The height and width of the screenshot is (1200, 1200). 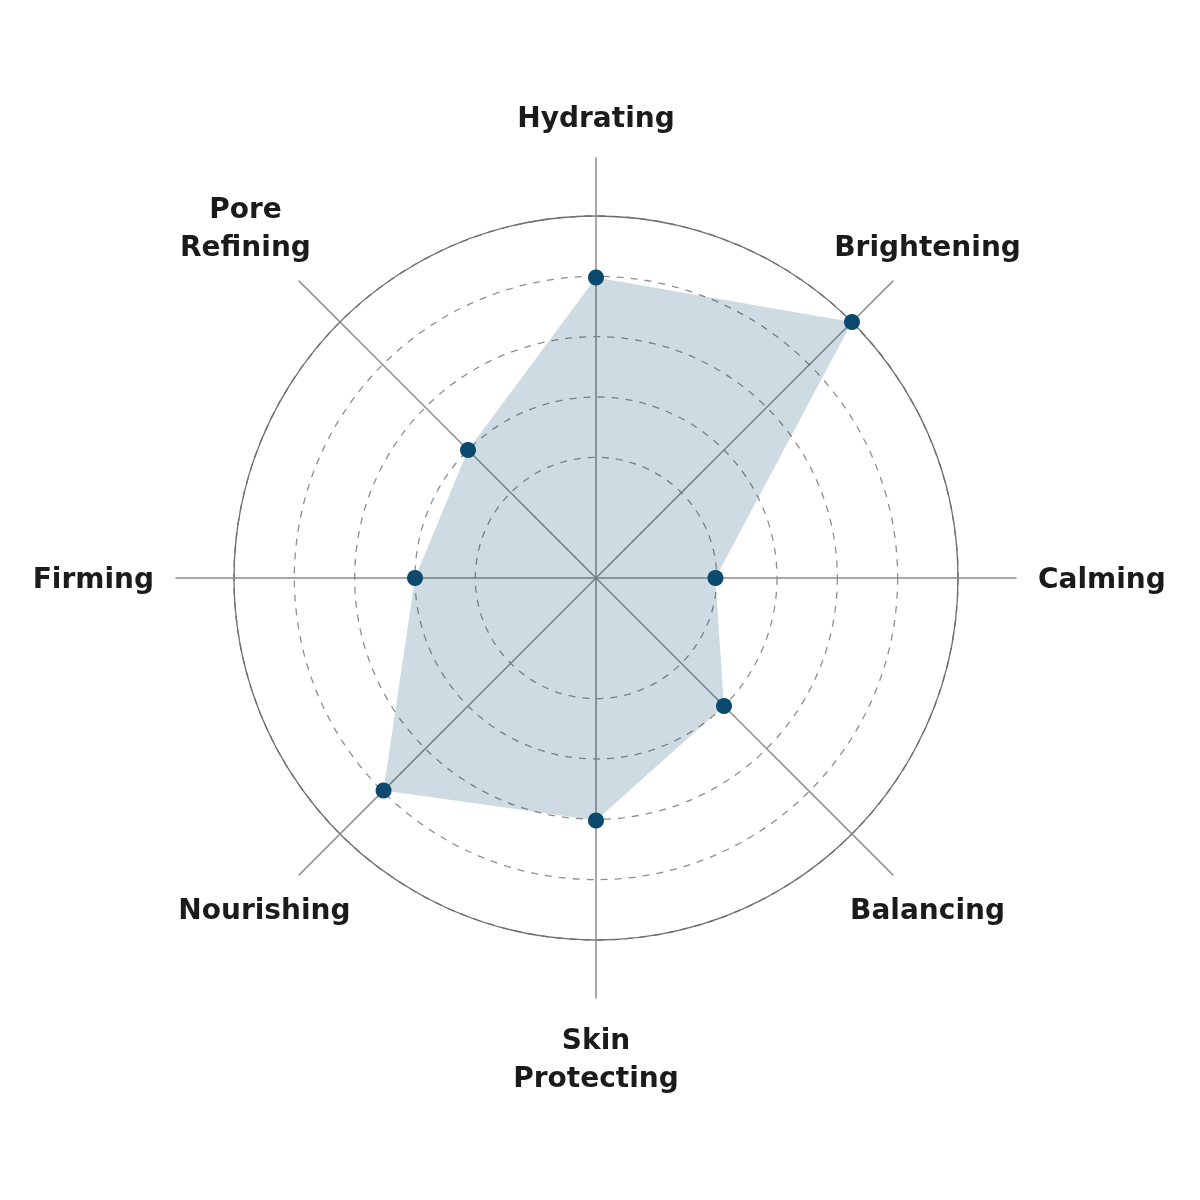 What do you see at coordinates (245, 227) in the screenshot?
I see `spoke-label: Pore Refining` at bounding box center [245, 227].